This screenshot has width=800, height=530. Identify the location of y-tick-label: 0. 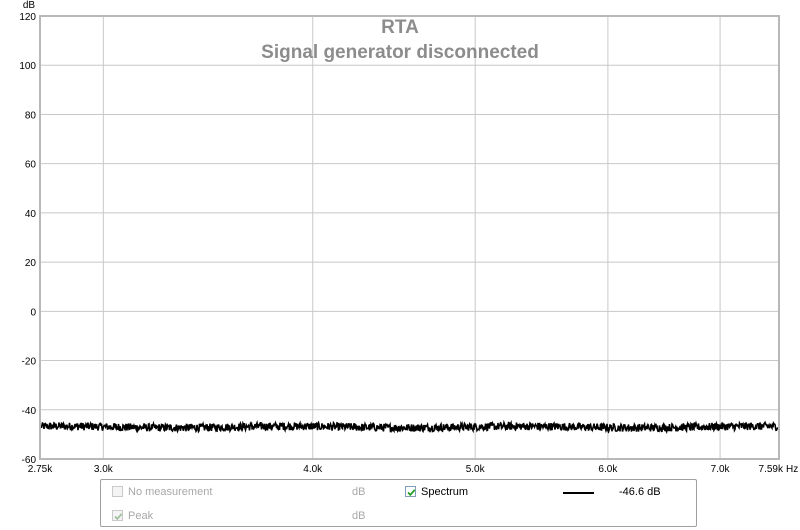
(33, 312).